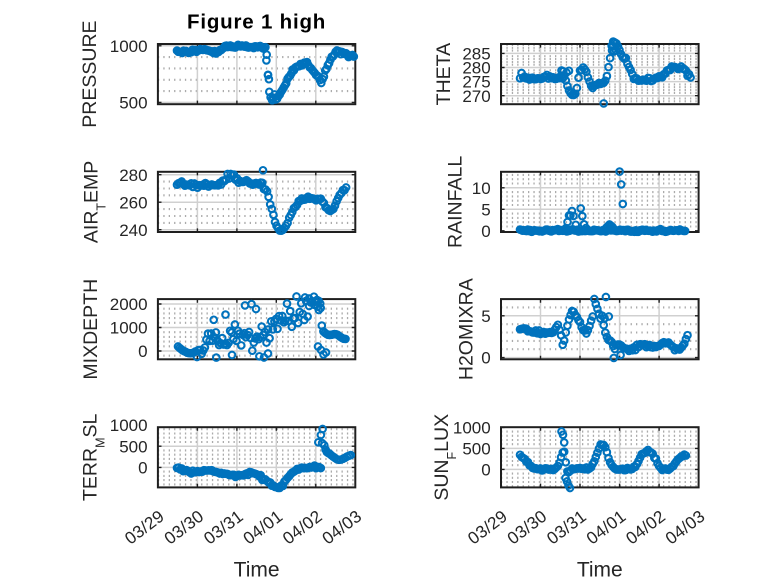  What do you see at coordinates (445, 457) in the screenshot?
I see `svg-text: SUNF​LUX` at bounding box center [445, 457].